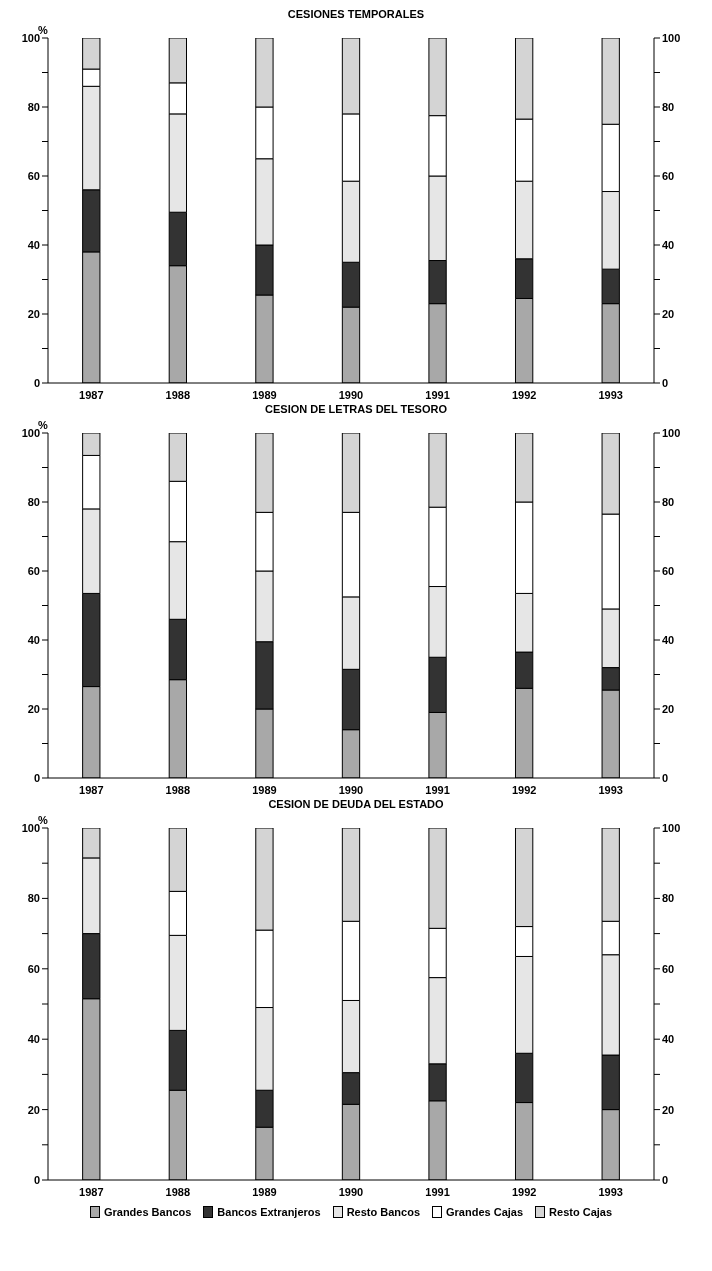 Image resolution: width=712 pixels, height=1271 pixels. What do you see at coordinates (356, 15) in the screenshot?
I see `chart-title: CESIONES TEMPORALES` at bounding box center [356, 15].